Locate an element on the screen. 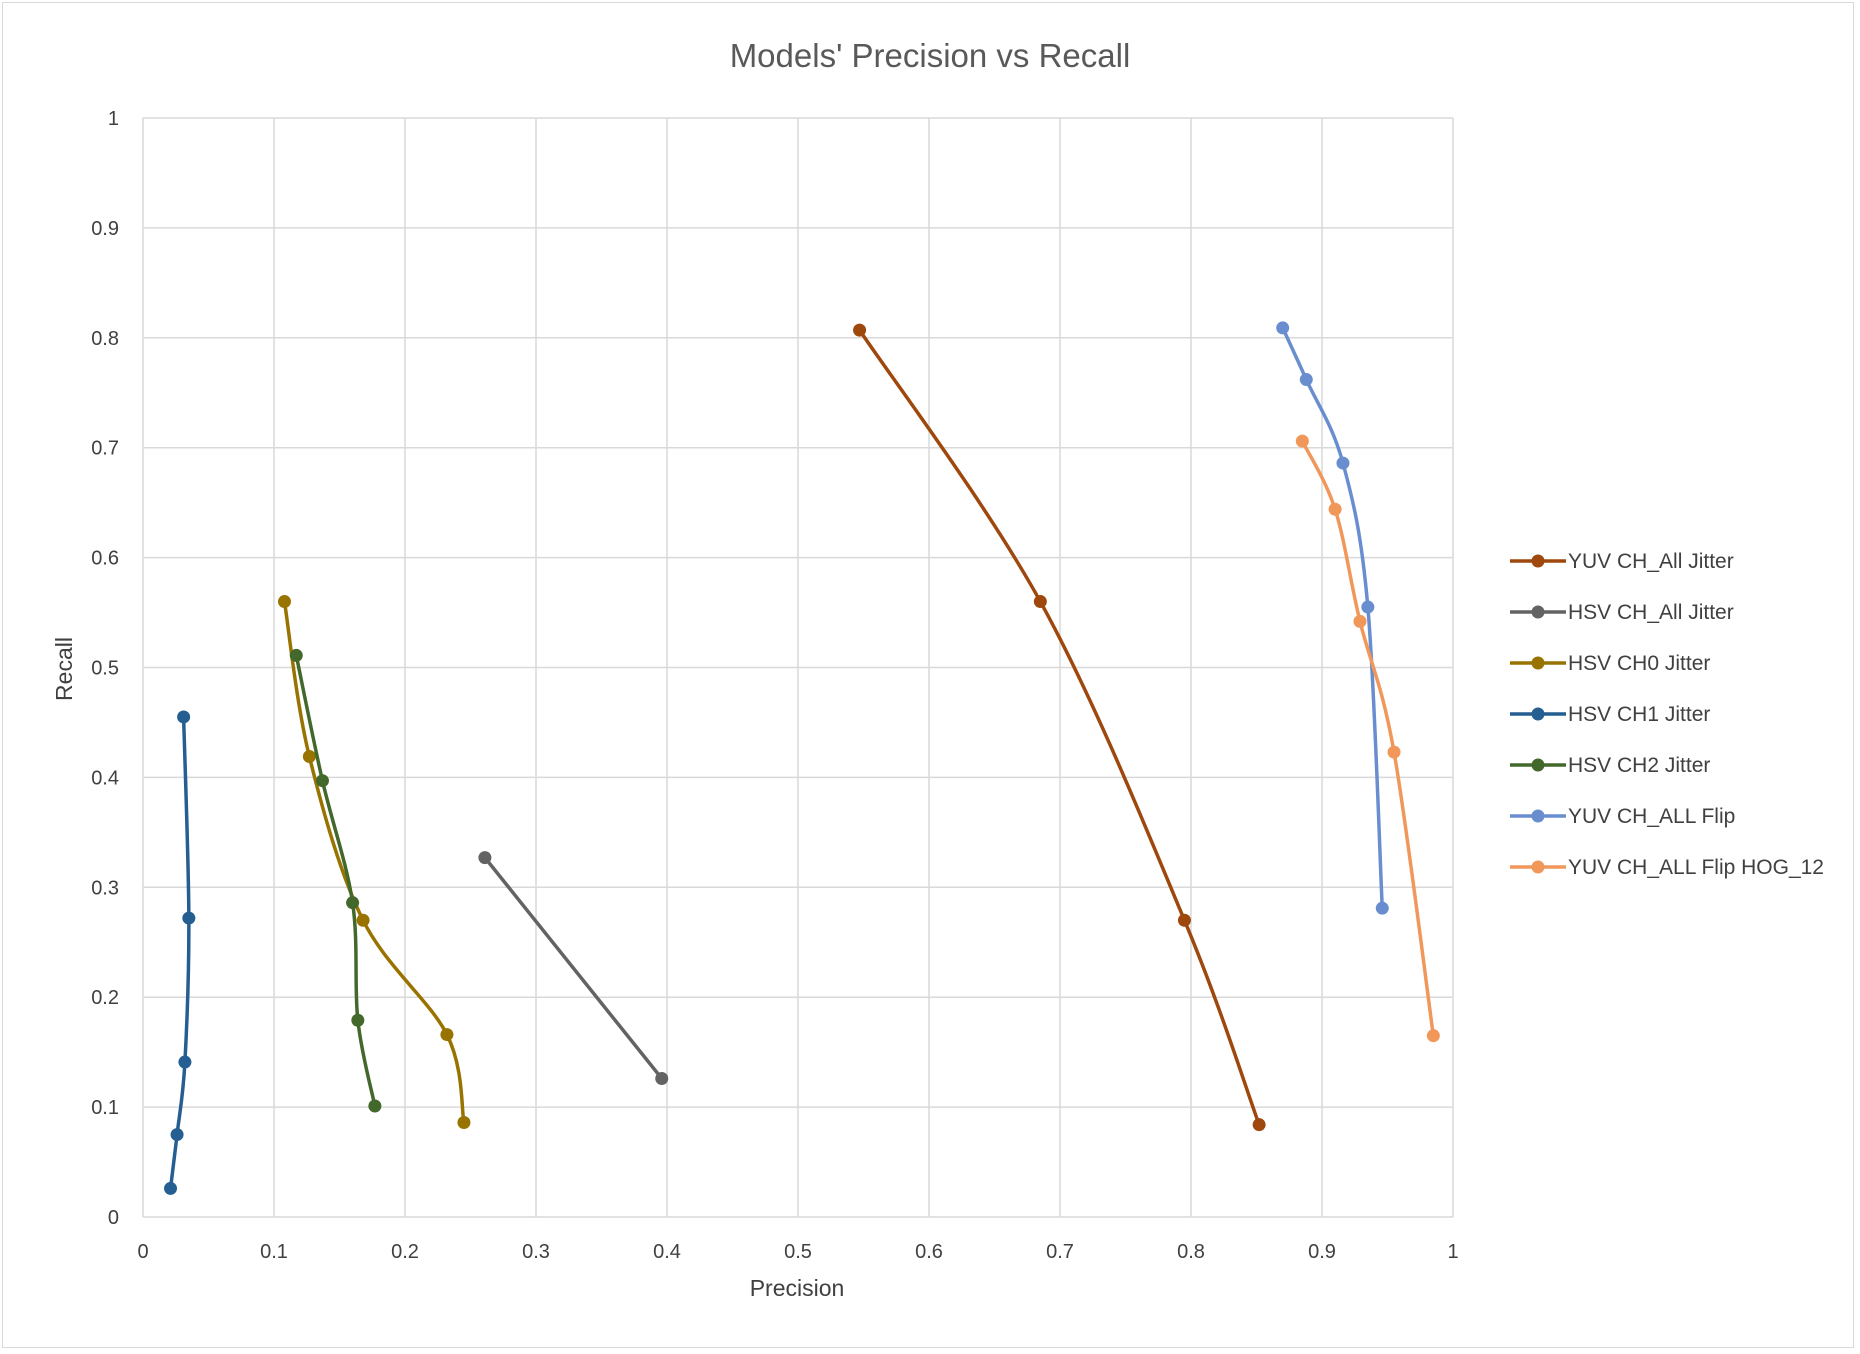 The width and height of the screenshot is (1860, 1354). y-tick-label: 0 is located at coordinates (113, 1218).